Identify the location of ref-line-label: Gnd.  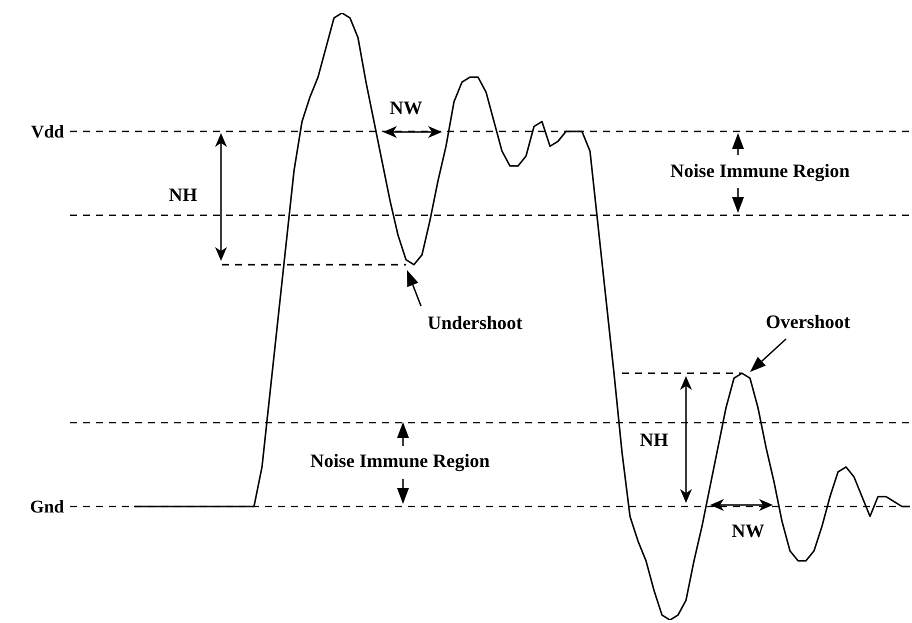
(47, 506).